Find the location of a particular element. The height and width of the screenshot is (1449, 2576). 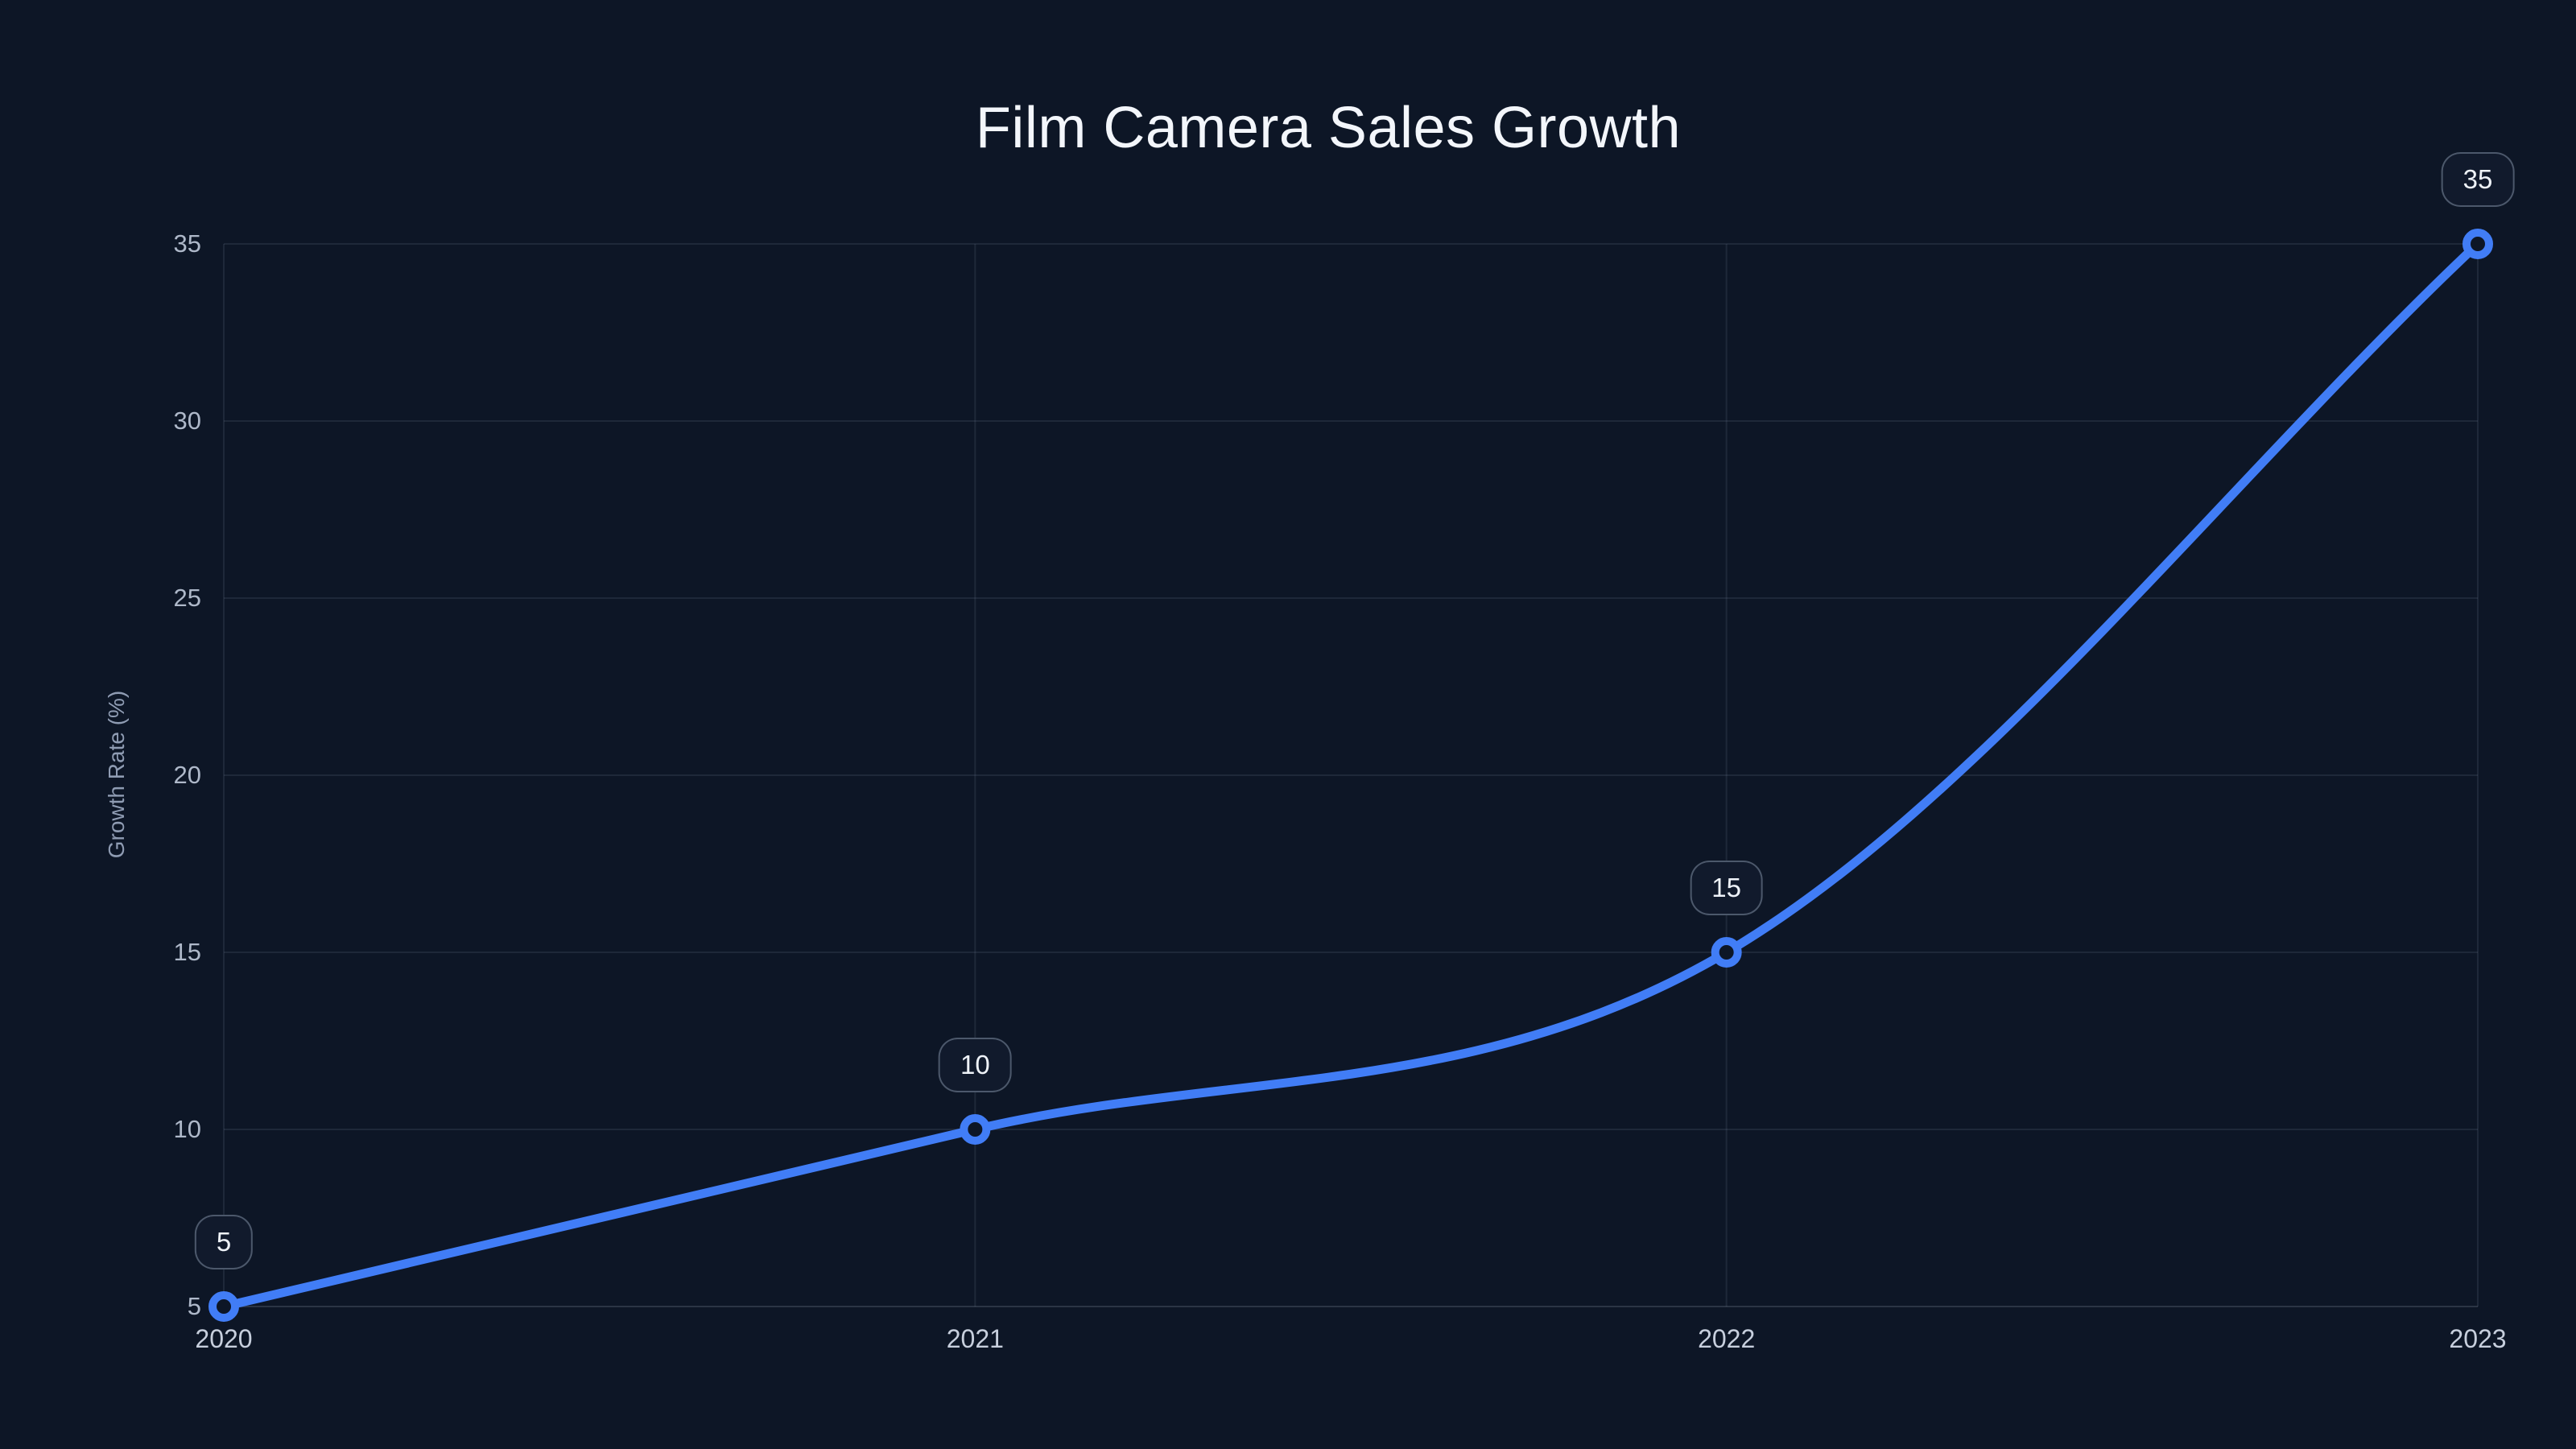

point-value-pill: 15 is located at coordinates (1727, 888).